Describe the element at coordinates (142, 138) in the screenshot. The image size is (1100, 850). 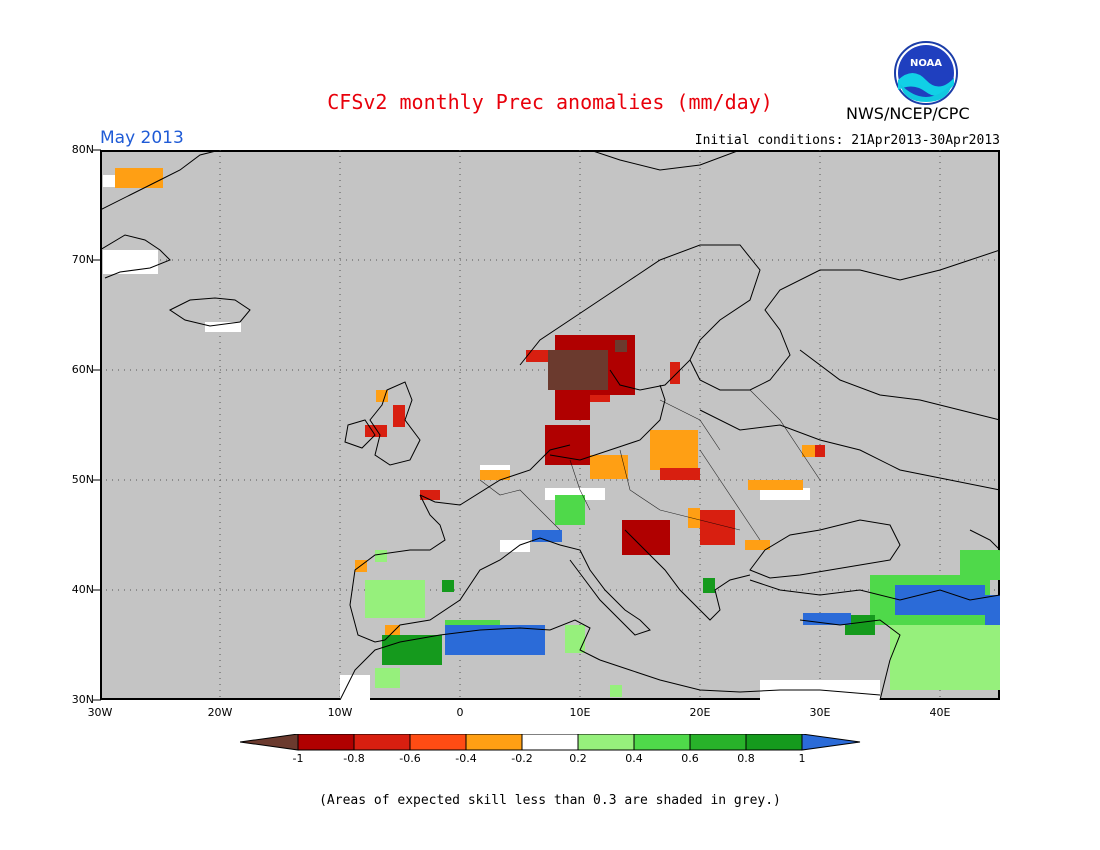
I see `forecast-month: May 2013` at that location.